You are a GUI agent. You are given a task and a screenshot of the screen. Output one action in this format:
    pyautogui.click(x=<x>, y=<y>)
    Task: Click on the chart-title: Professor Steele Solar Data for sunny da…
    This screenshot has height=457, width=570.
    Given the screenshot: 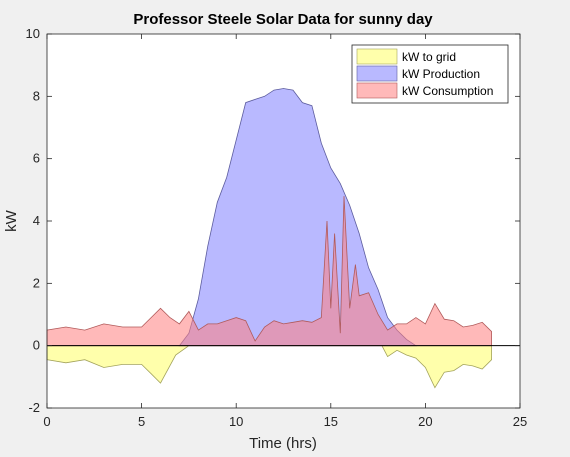 What is the action you would take?
    pyautogui.click(x=283, y=19)
    